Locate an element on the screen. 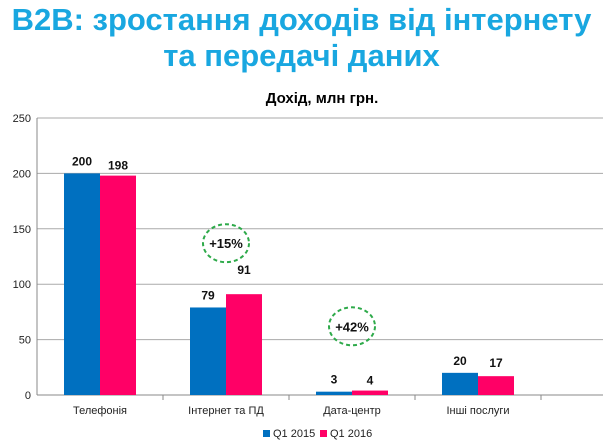 The width and height of the screenshot is (603, 443). data-label: 198 is located at coordinates (118, 166).